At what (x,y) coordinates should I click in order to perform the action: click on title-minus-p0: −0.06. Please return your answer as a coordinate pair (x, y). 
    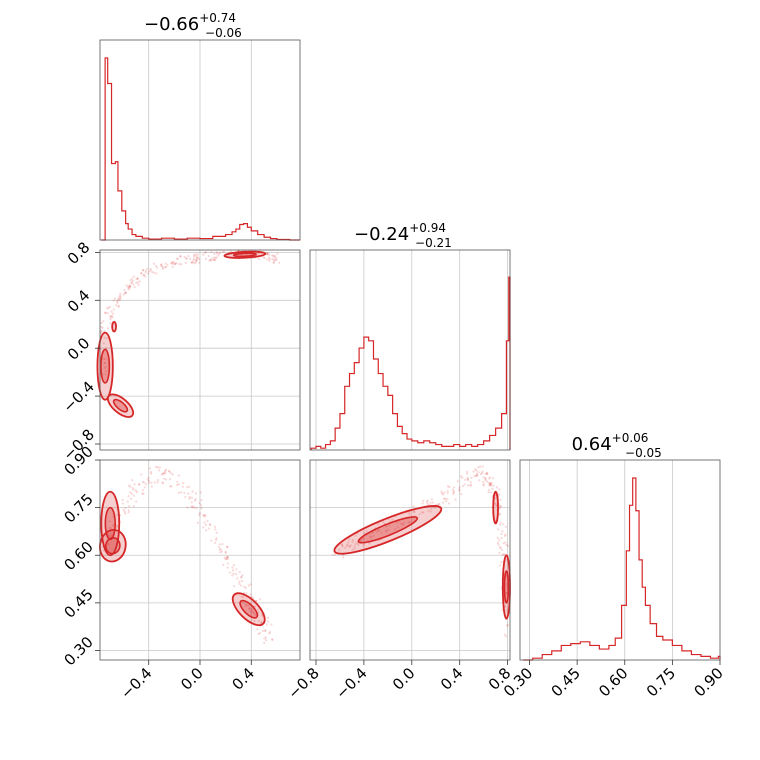
    Looking at the image, I should click on (223, 33).